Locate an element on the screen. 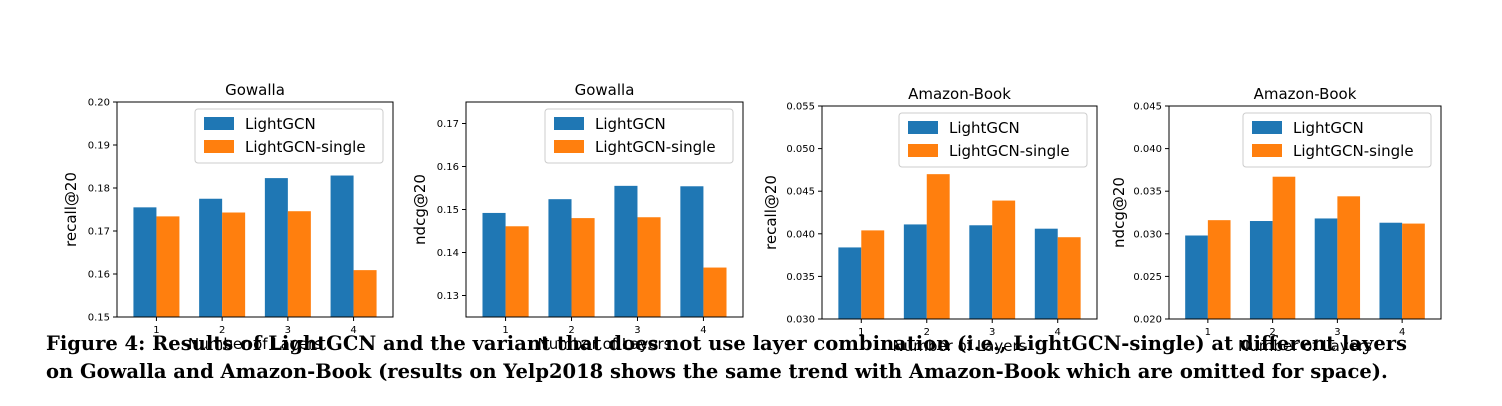 This screenshot has width=1502, height=406. y-tick-label: 0.18 is located at coordinates (99, 189).